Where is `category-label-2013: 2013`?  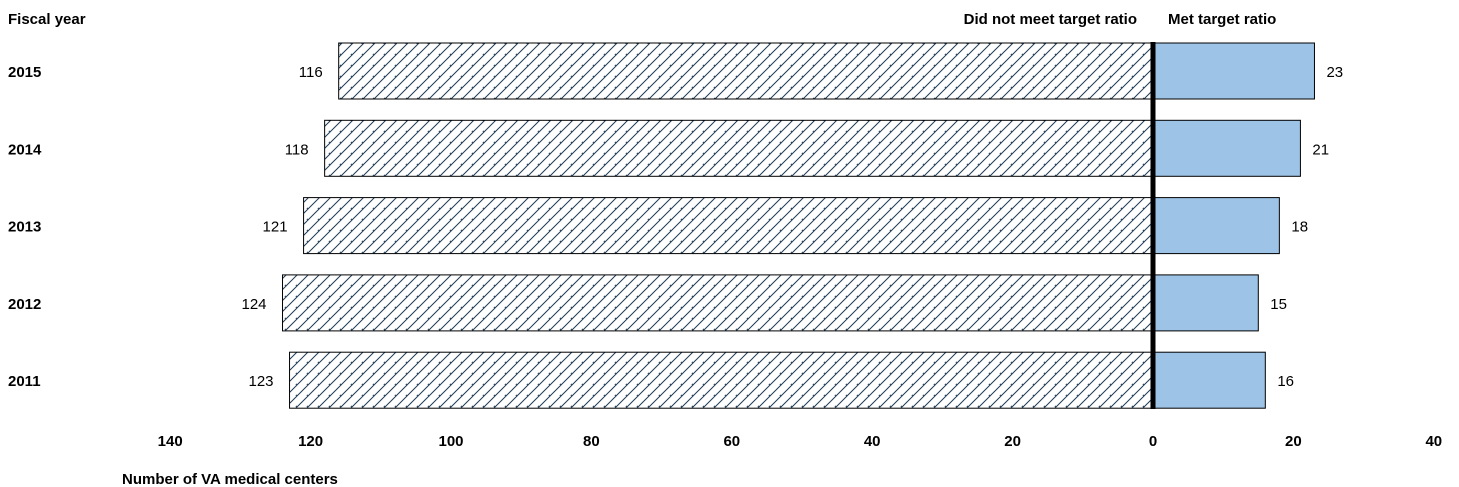
category-label-2013: 2013 is located at coordinates (24, 227).